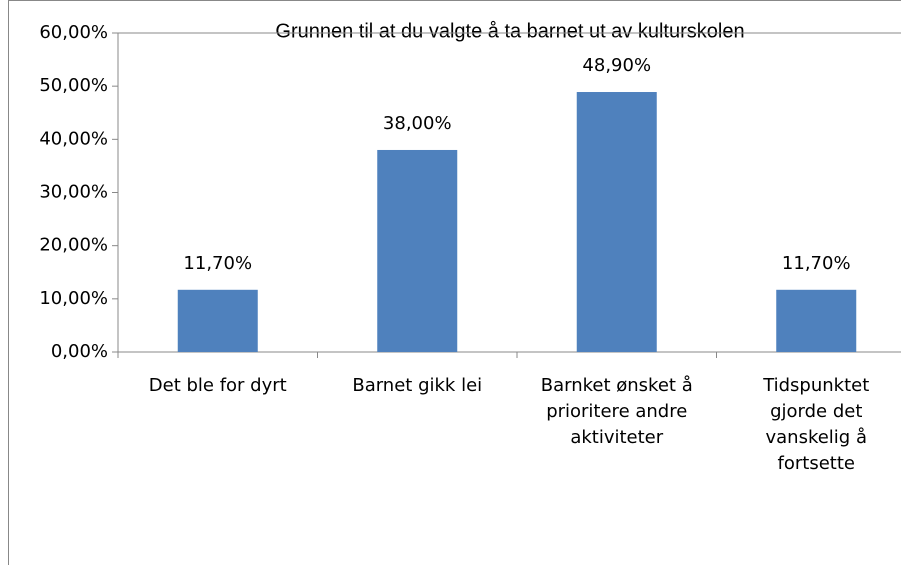  I want to click on y-tick-label: 40,00%, so click(73, 138).